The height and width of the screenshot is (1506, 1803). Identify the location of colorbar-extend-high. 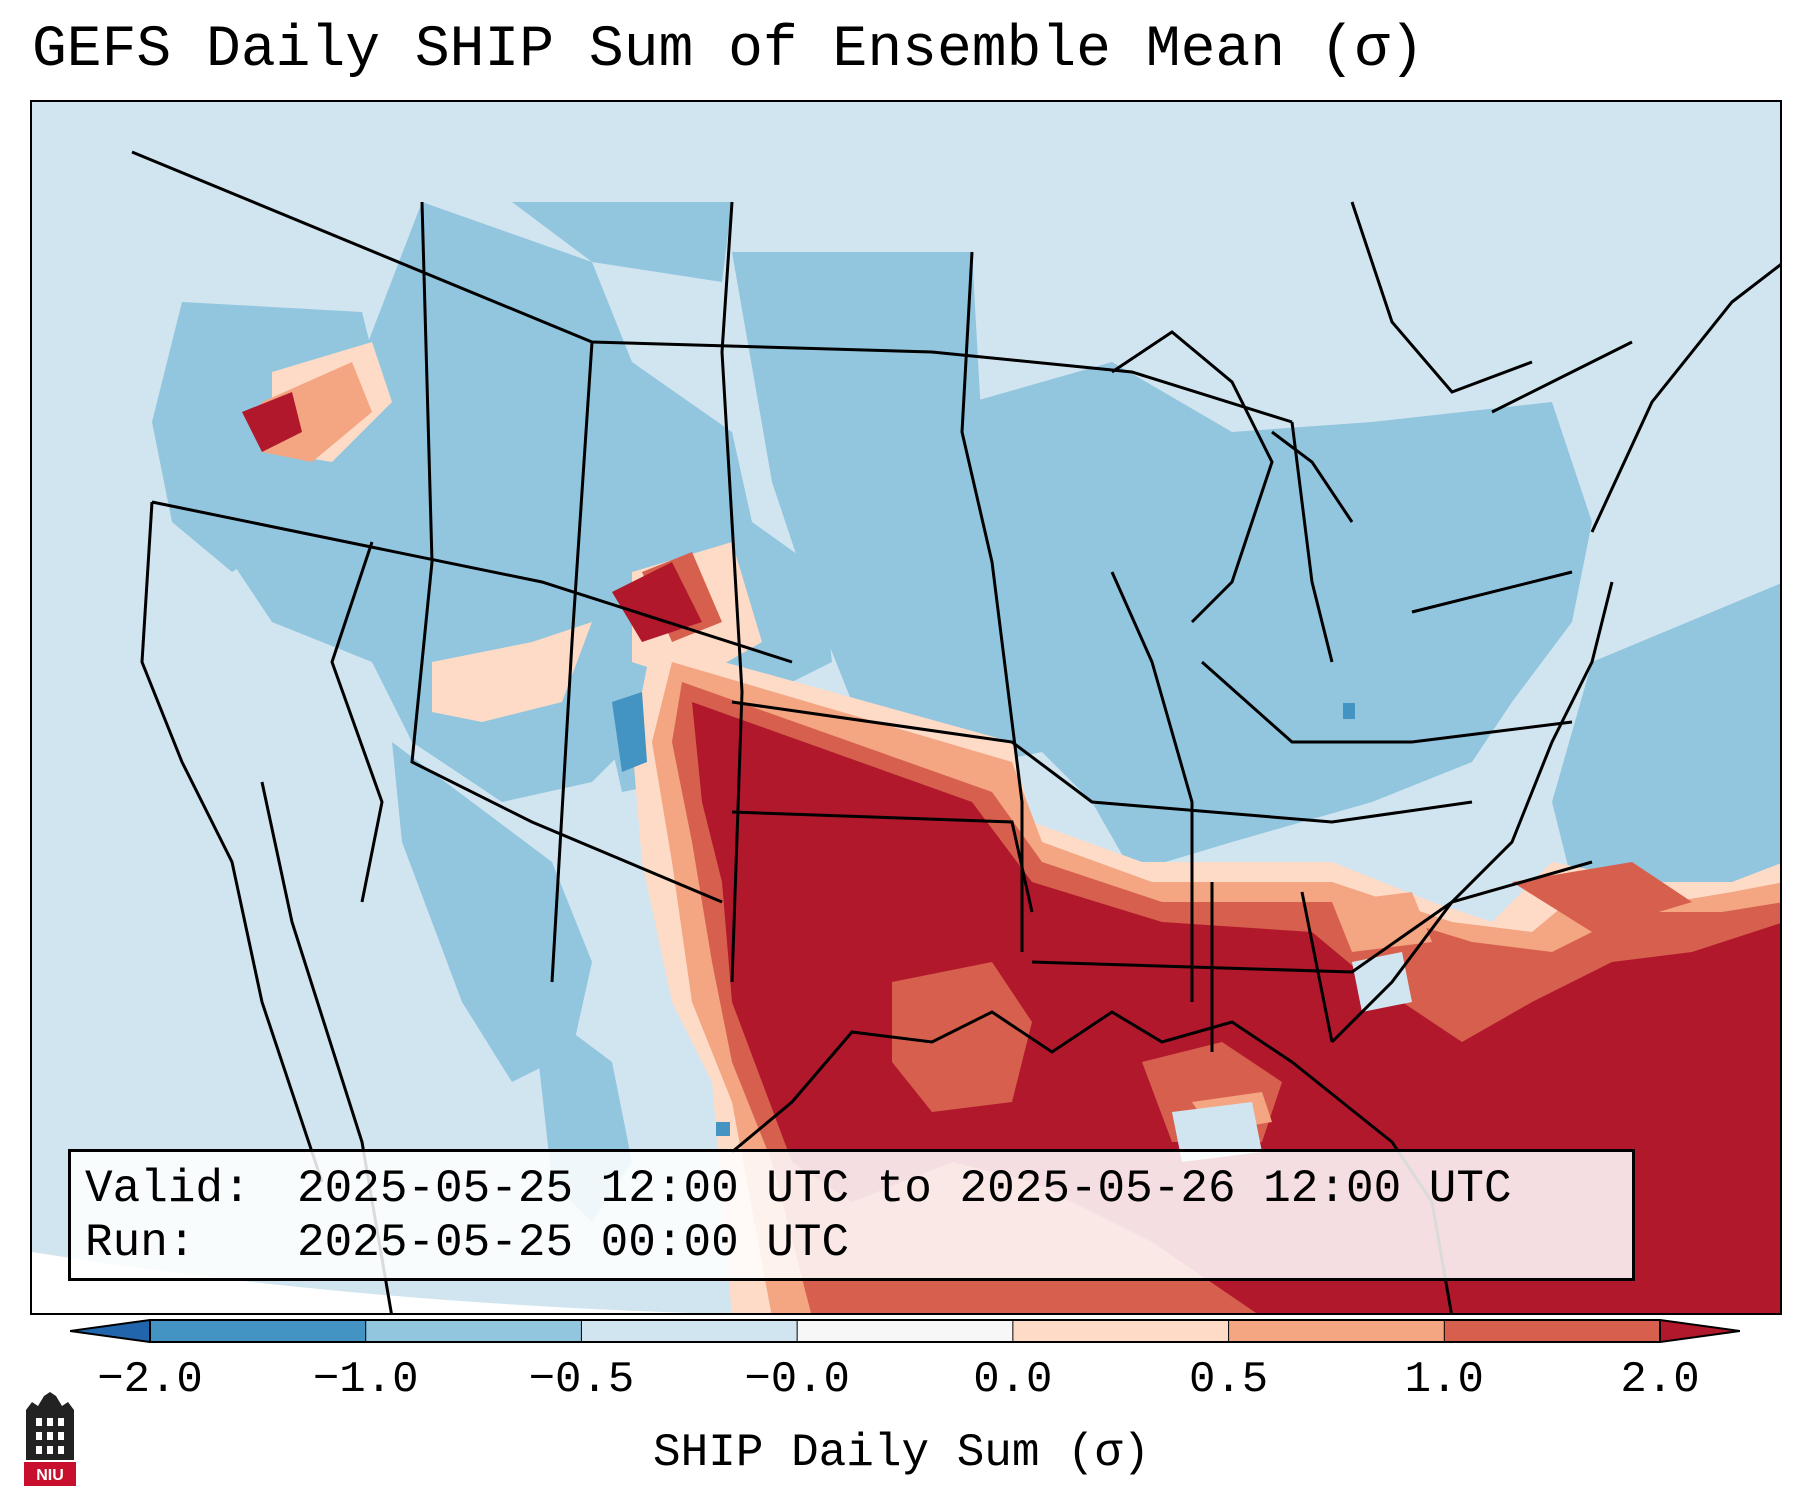
(1700, 1331).